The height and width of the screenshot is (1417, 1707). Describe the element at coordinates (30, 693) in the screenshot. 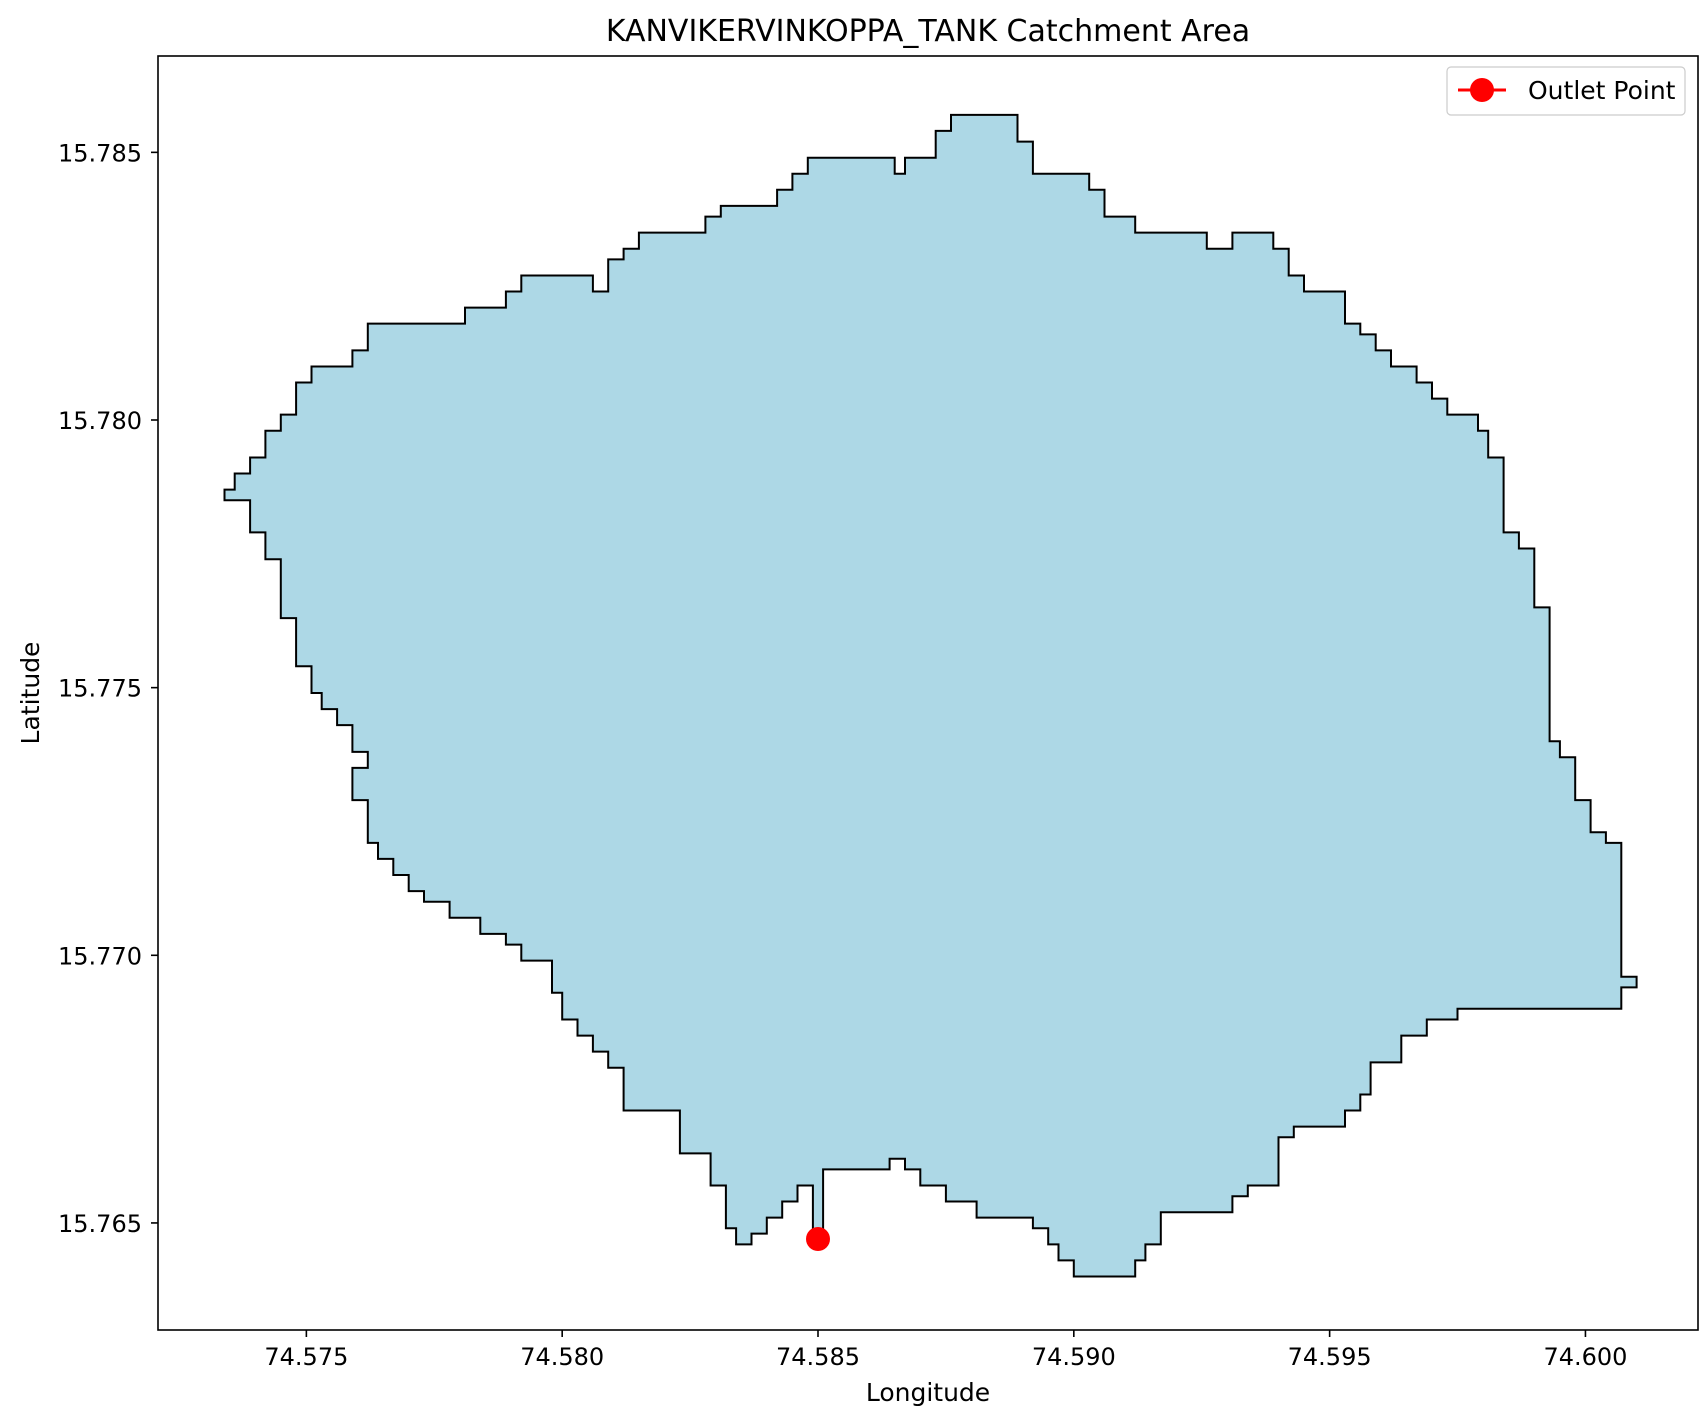

I see `y-axis-label: Latitude` at that location.